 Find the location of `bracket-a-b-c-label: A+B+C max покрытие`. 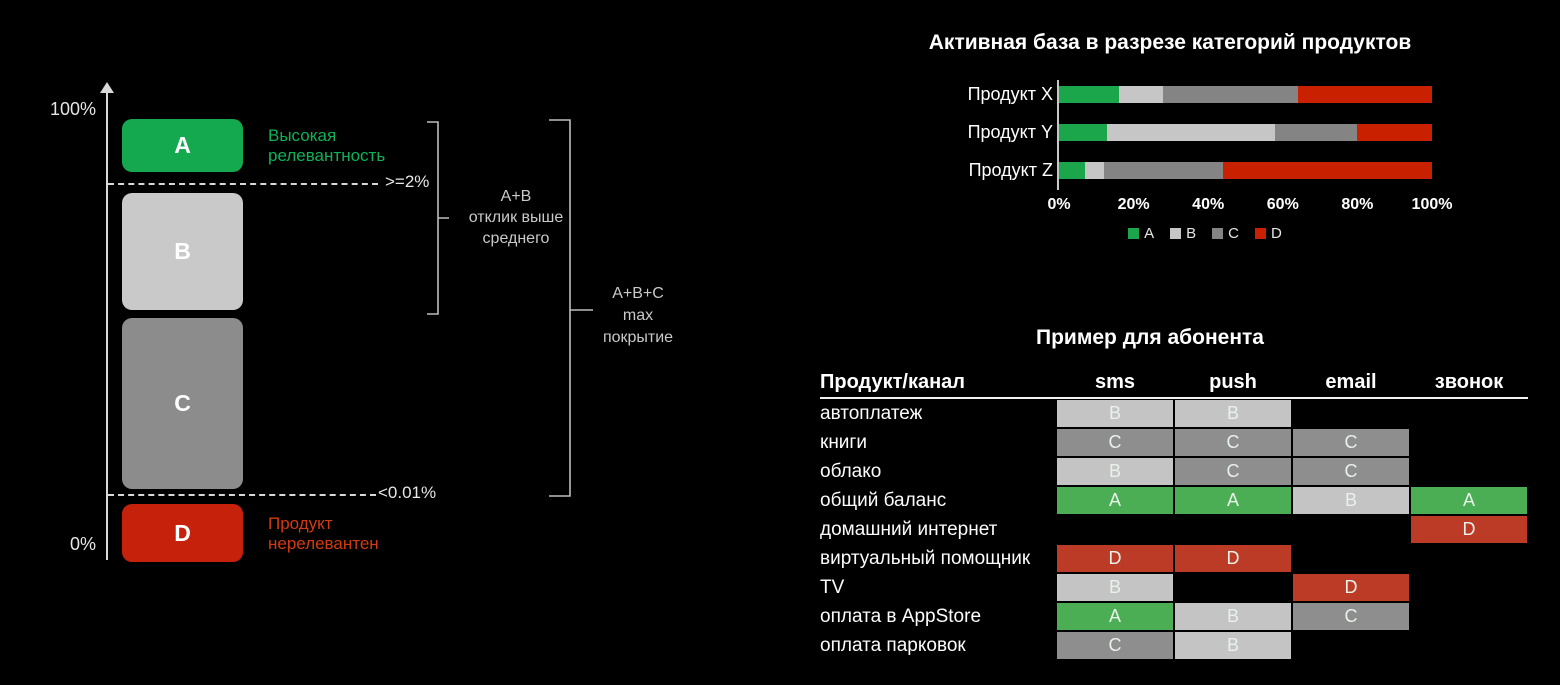

bracket-a-b-c-label: A+B+C max покрытие is located at coordinates (638, 315).